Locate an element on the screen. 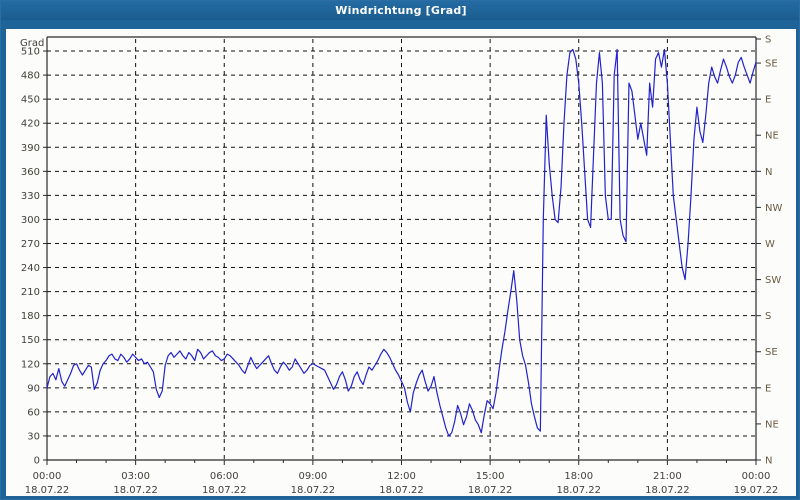 This screenshot has width=800, height=500. window-titlebar: Windrichtung [Grad] is located at coordinates (400, 10).